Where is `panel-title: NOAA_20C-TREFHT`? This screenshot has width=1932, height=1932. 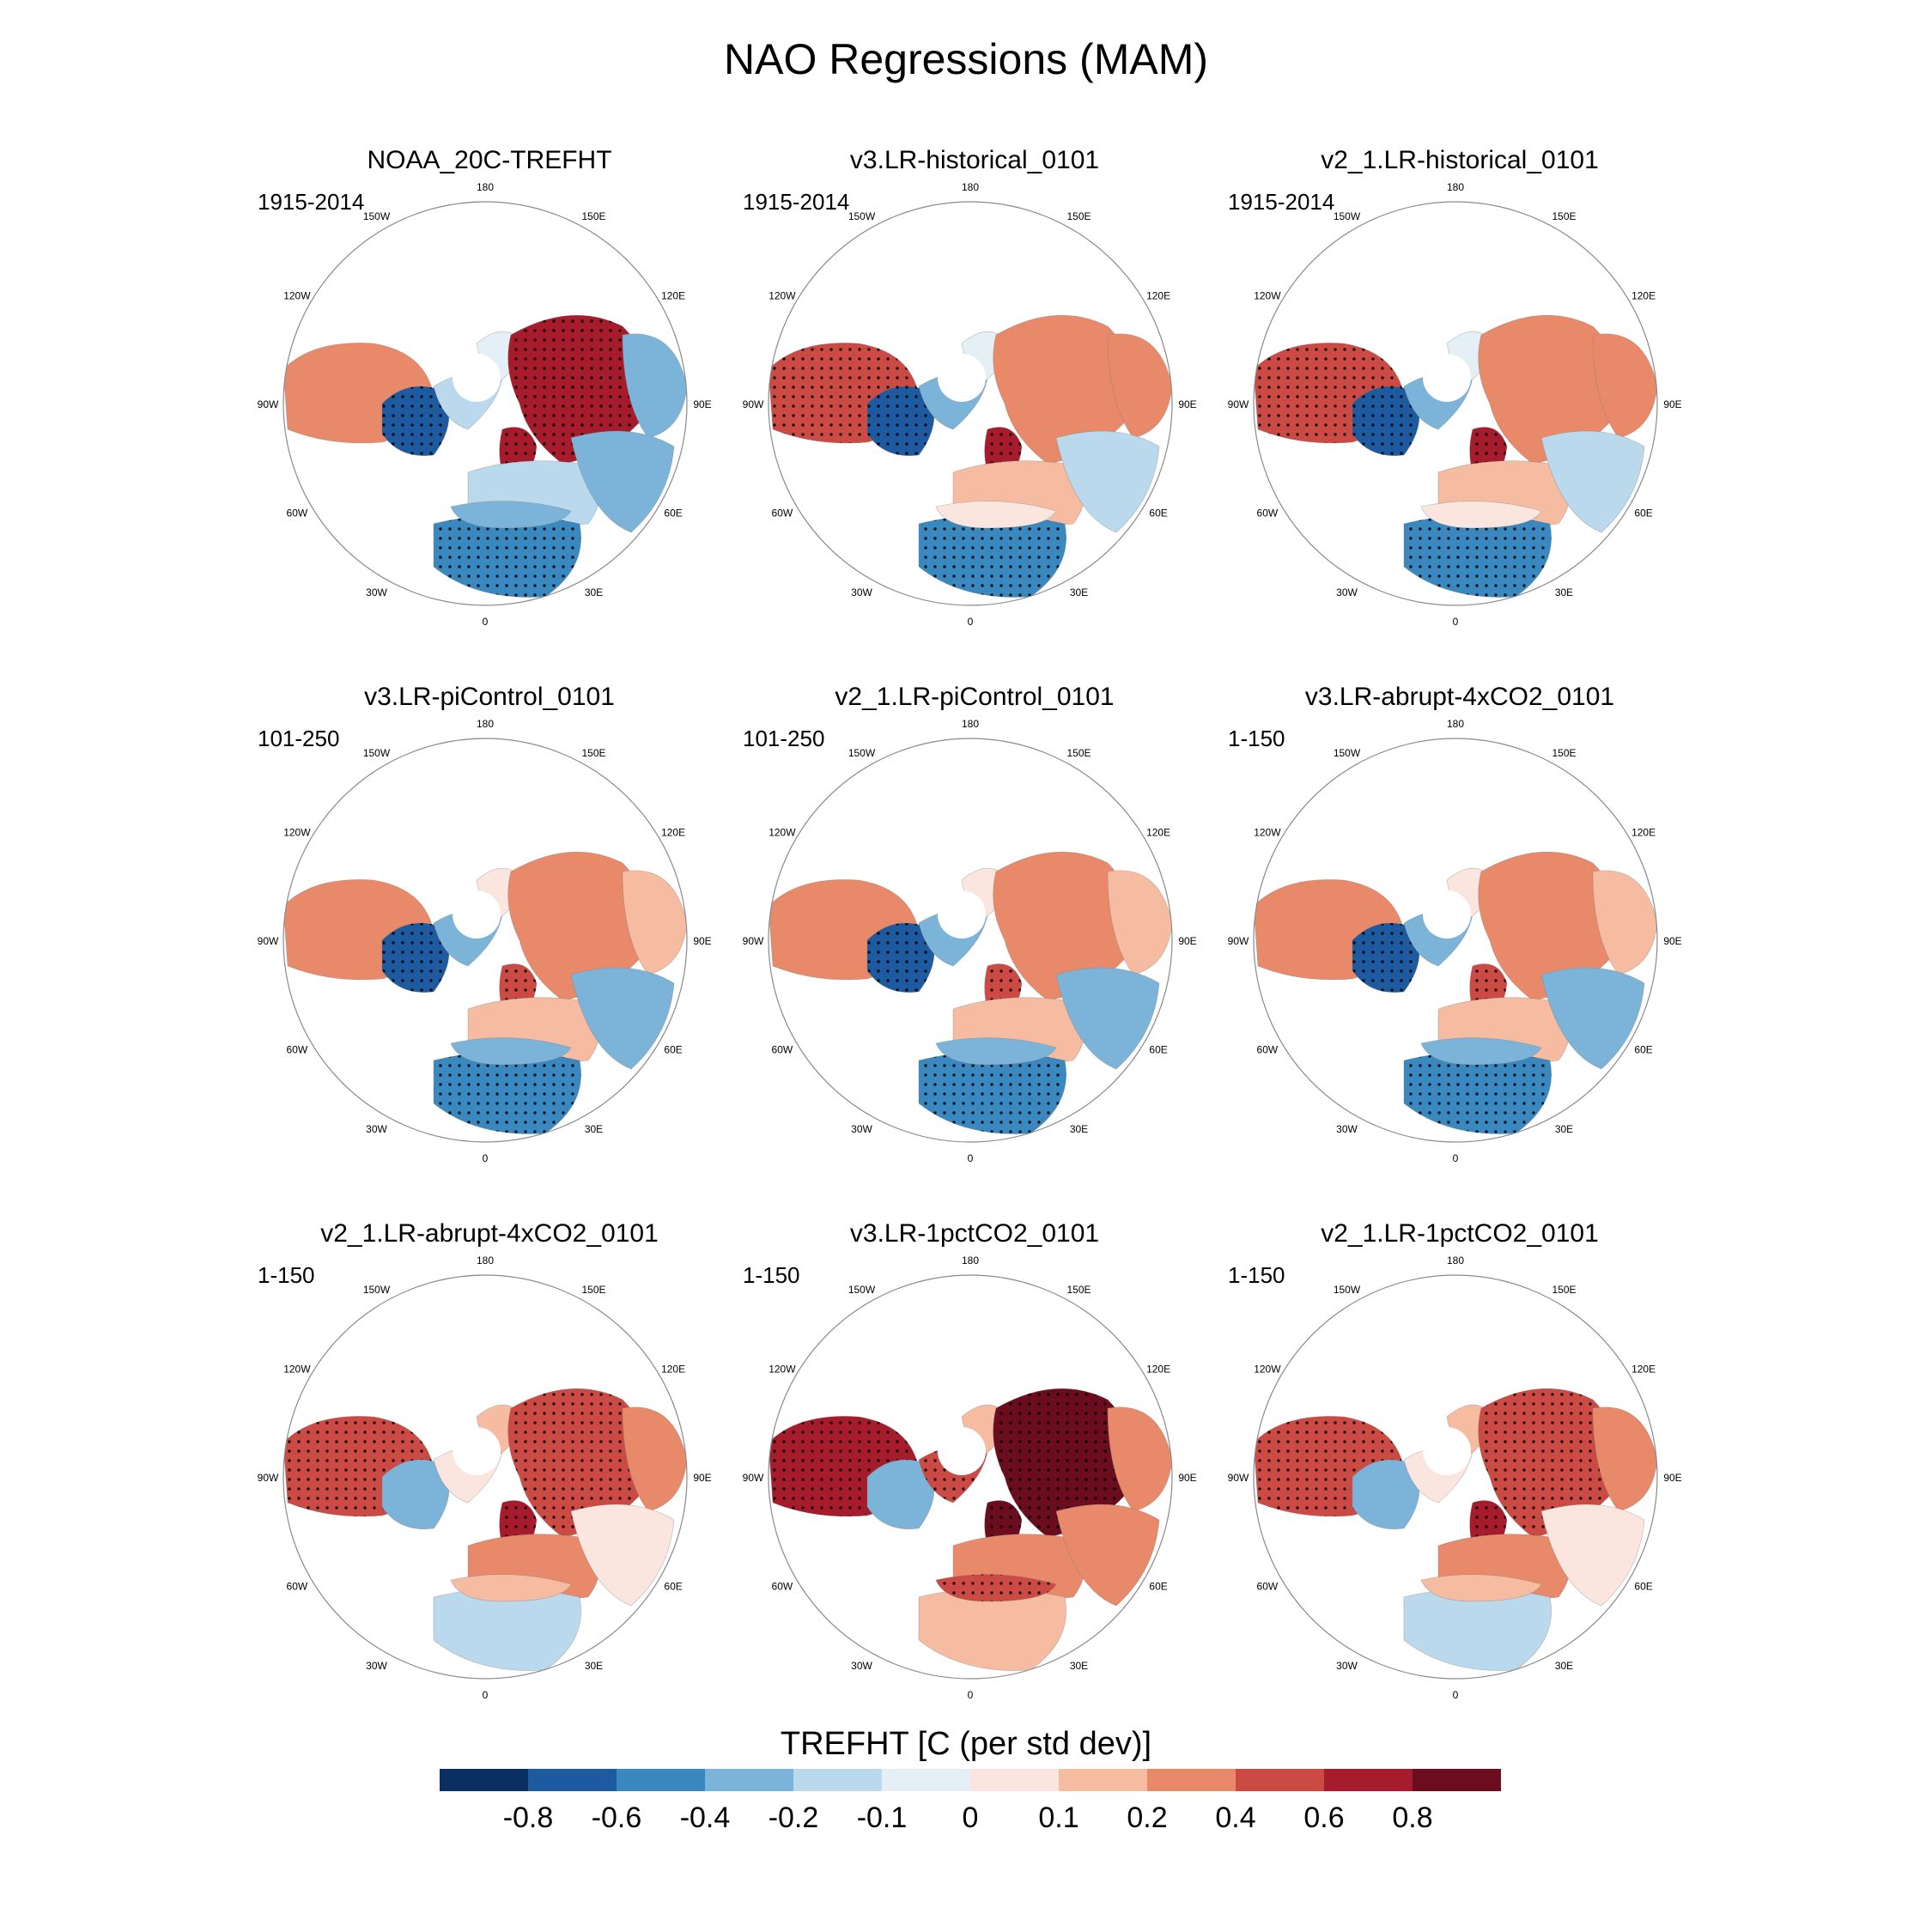
panel-title: NOAA_20C-TREFHT is located at coordinates (490, 160).